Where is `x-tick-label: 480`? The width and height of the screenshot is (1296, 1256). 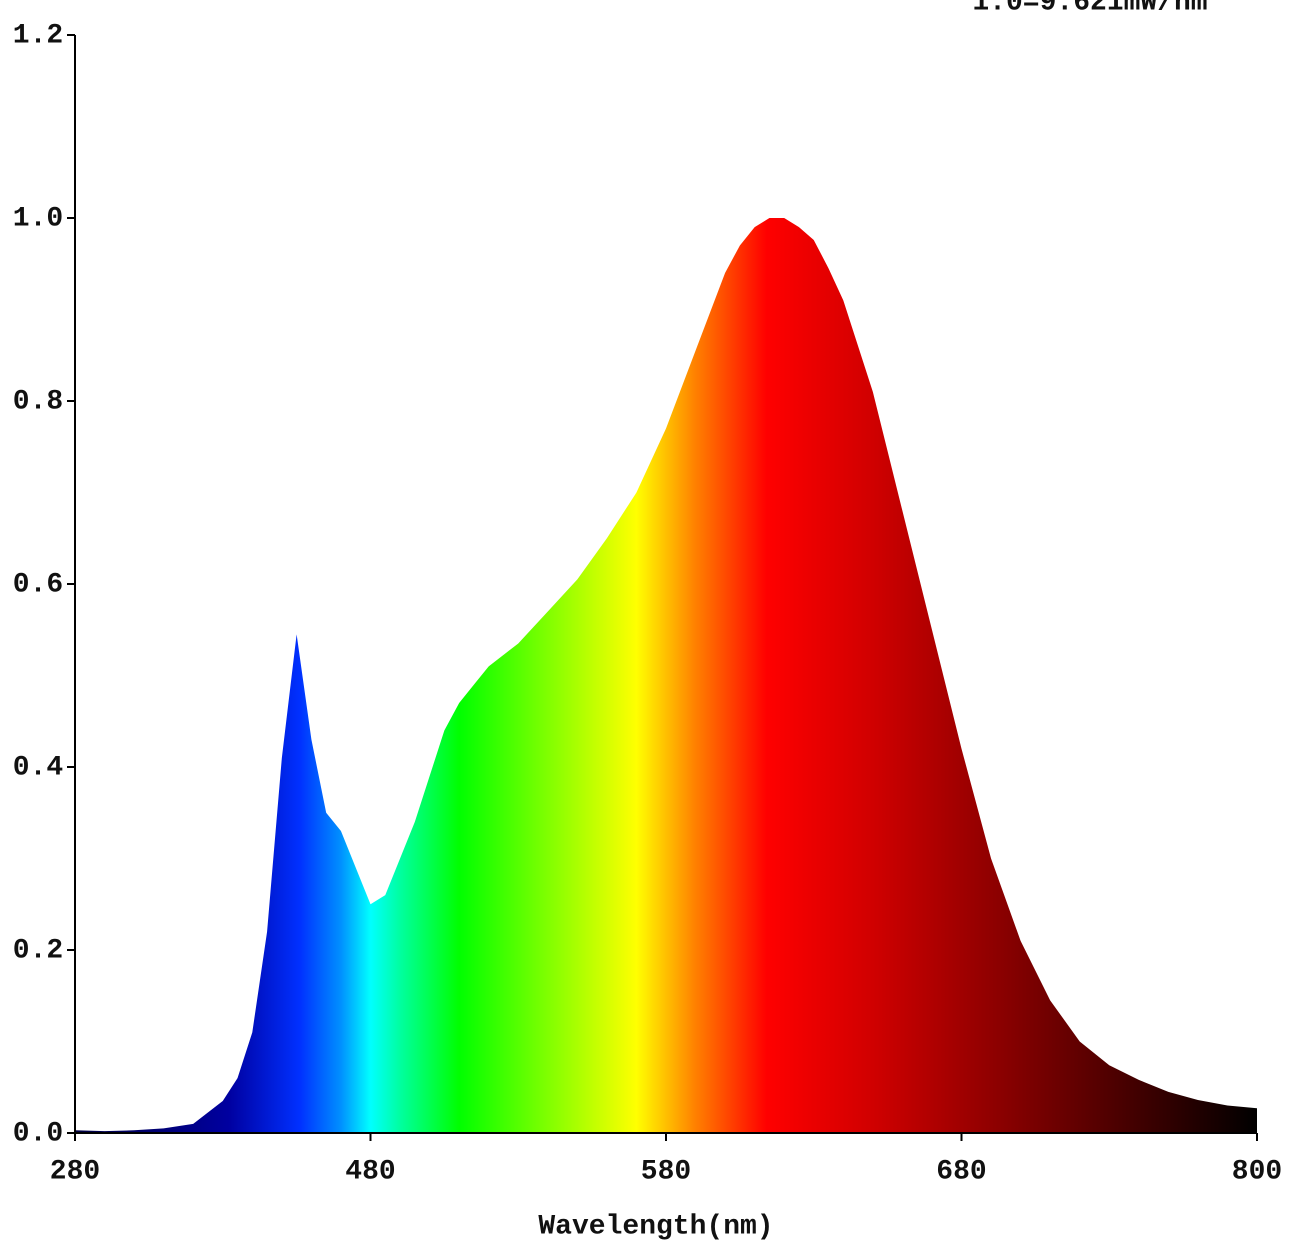
x-tick-label: 480 is located at coordinates (370, 1171).